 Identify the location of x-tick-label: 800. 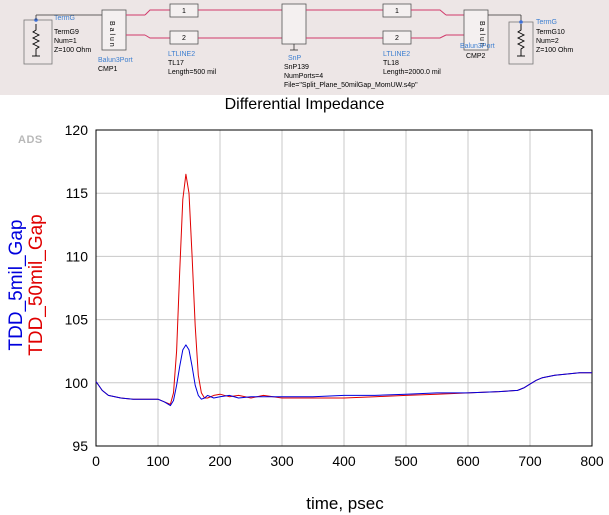
(592, 461).